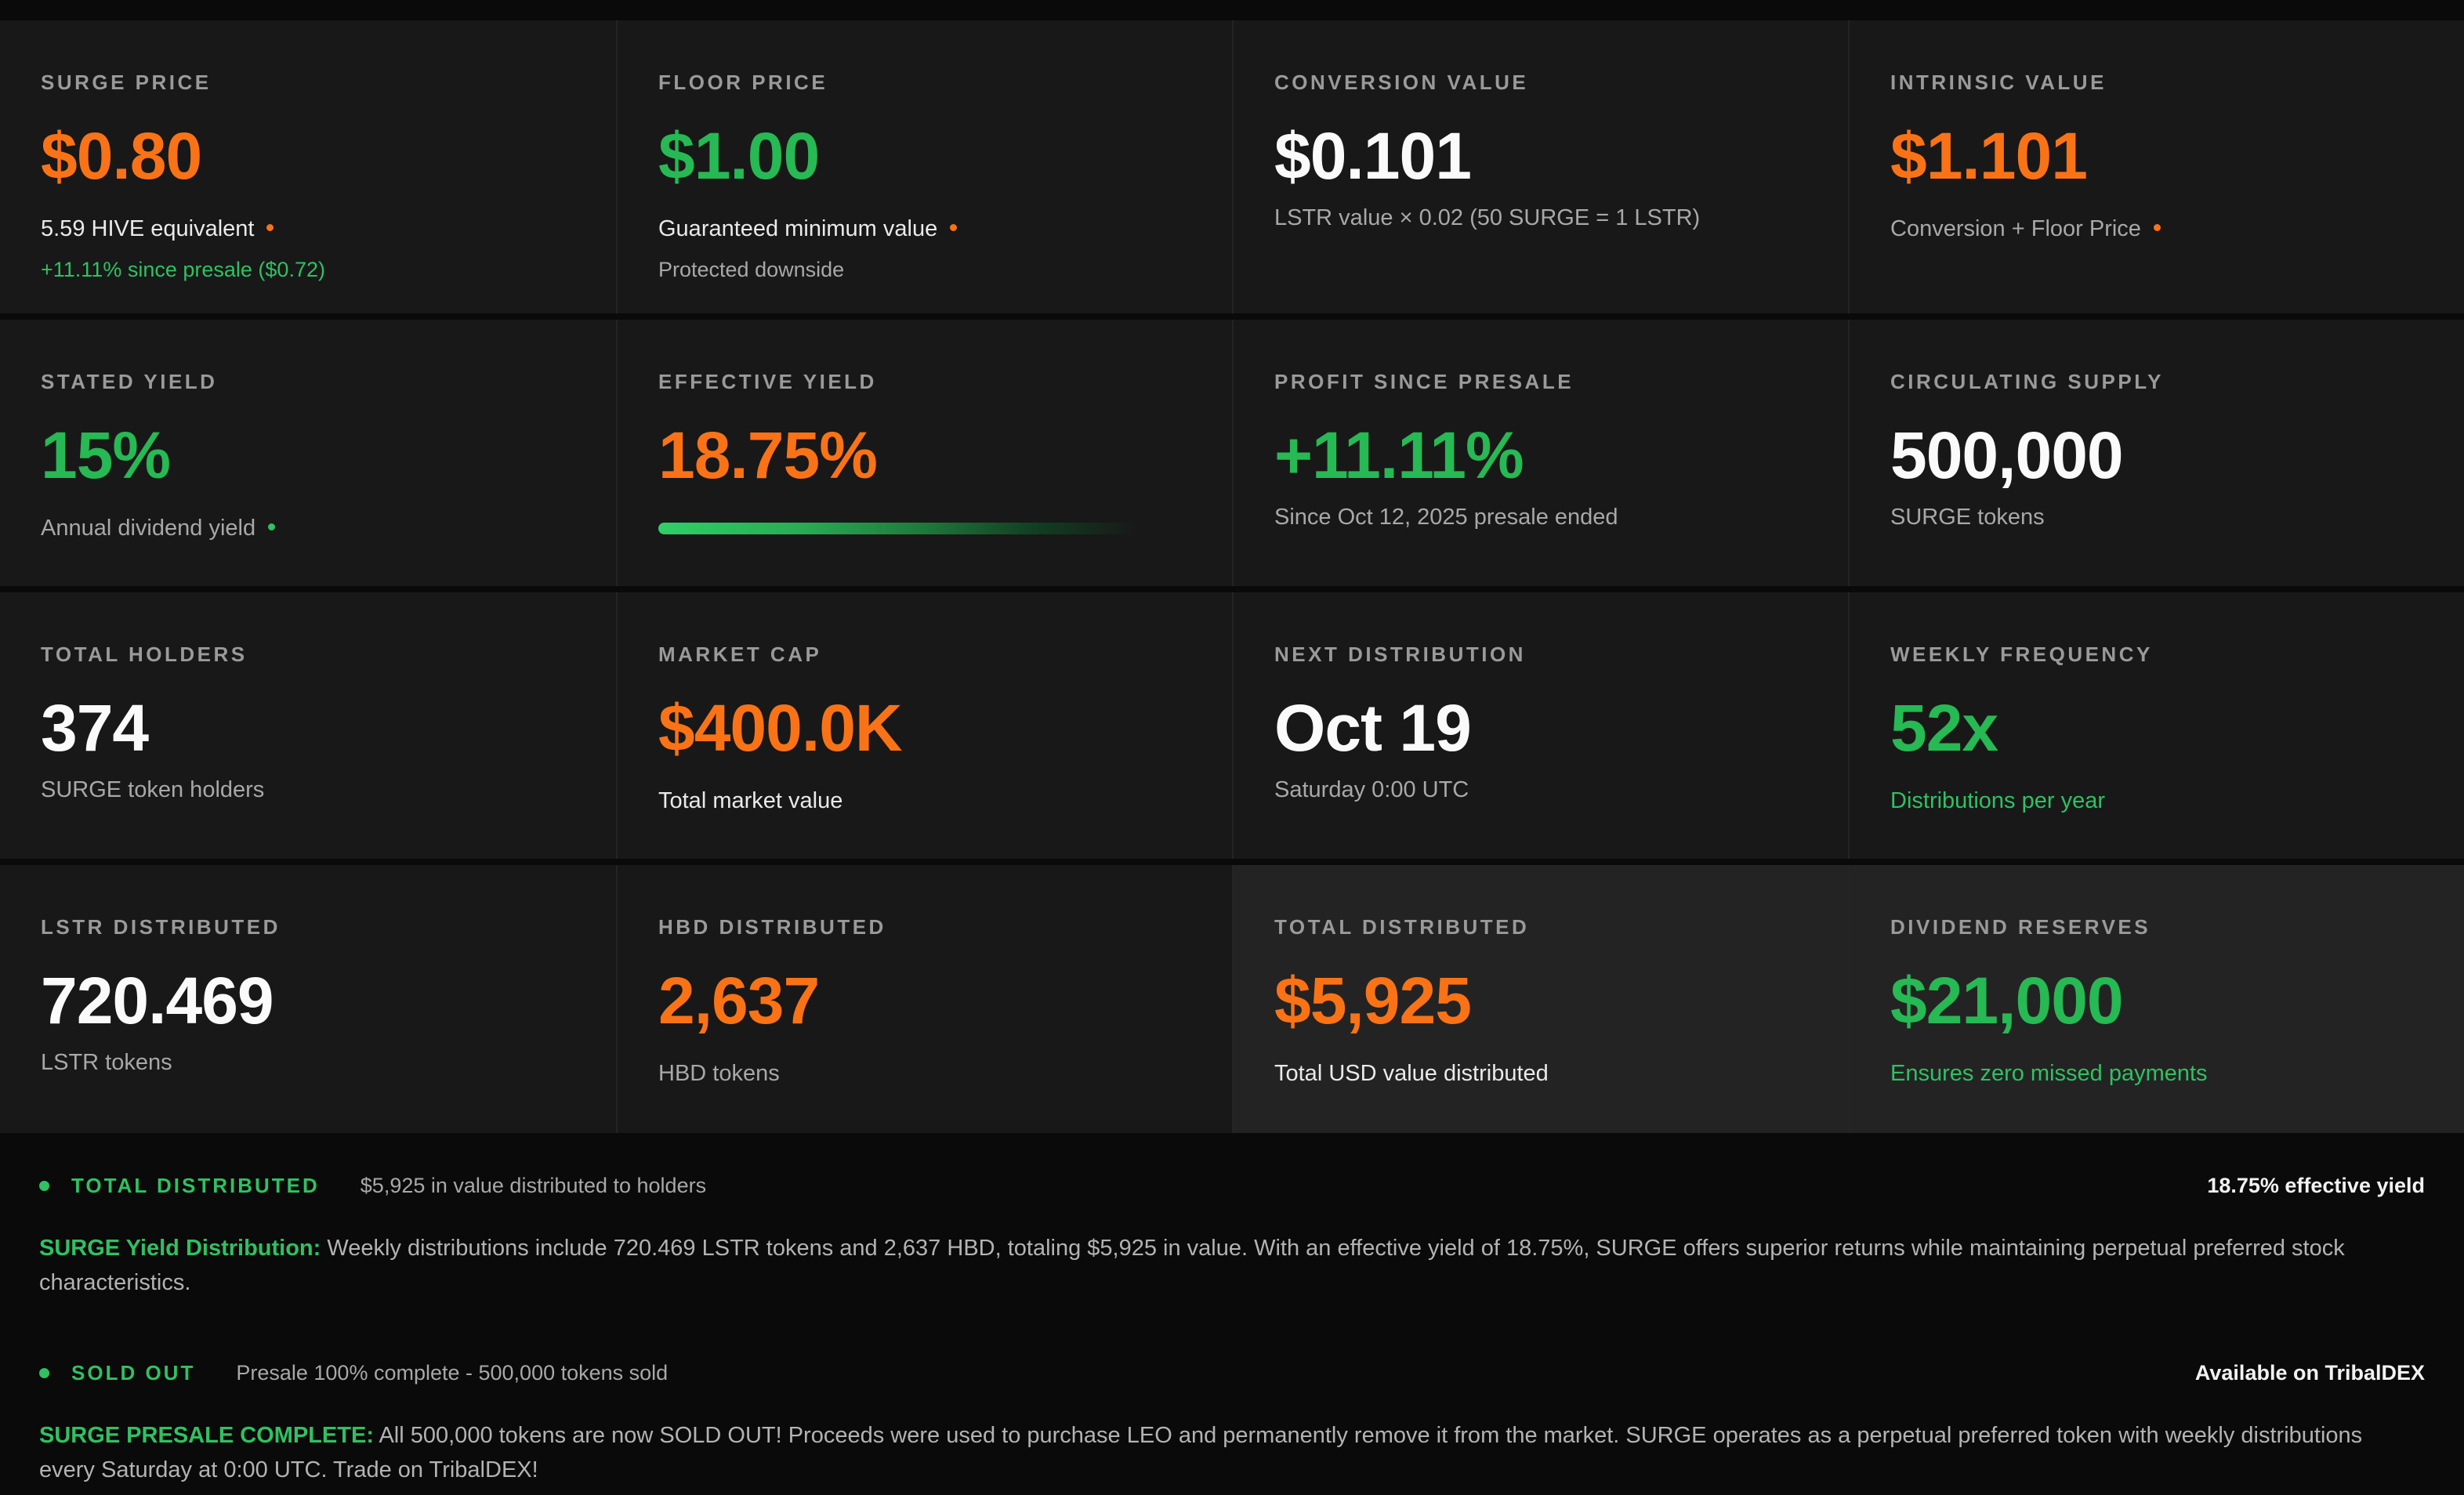 Image resolution: width=2464 pixels, height=1495 pixels. What do you see at coordinates (1967, 517) in the screenshot?
I see `card-subtext: SURGE tokens` at bounding box center [1967, 517].